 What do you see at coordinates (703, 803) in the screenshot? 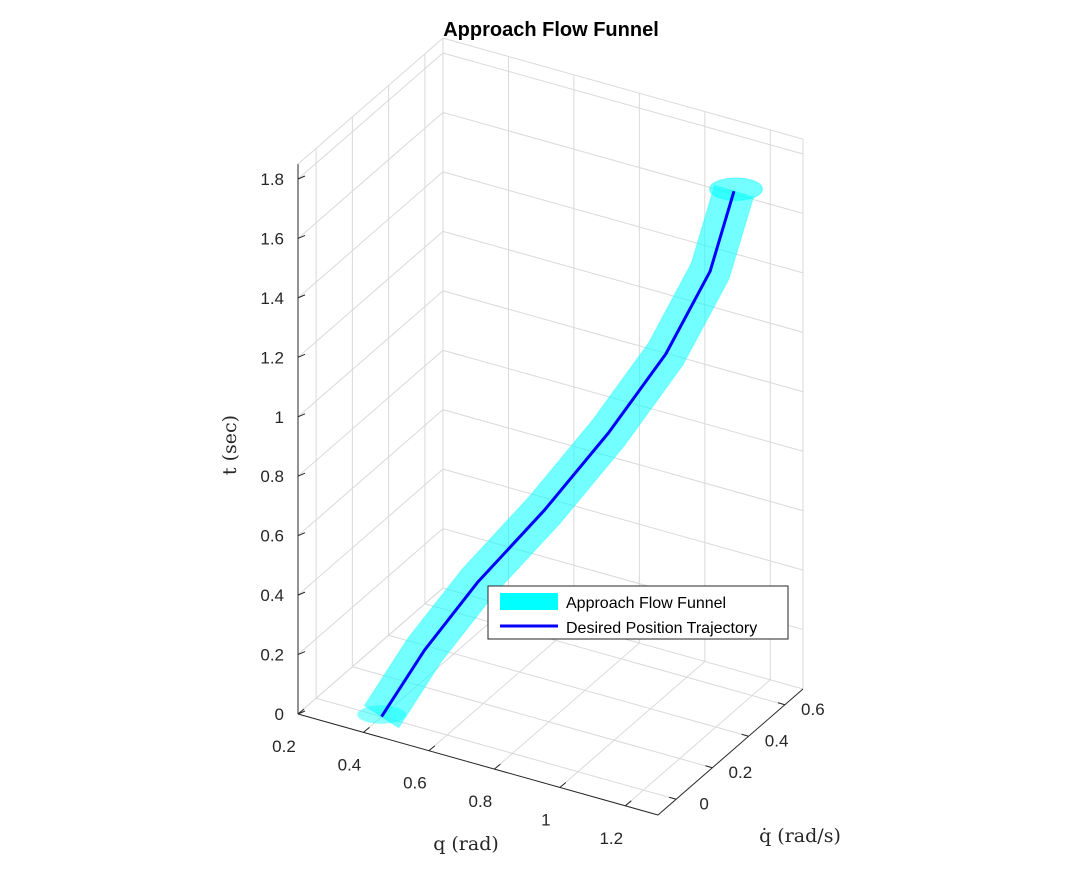
I see `y-tick-label: 0` at bounding box center [703, 803].